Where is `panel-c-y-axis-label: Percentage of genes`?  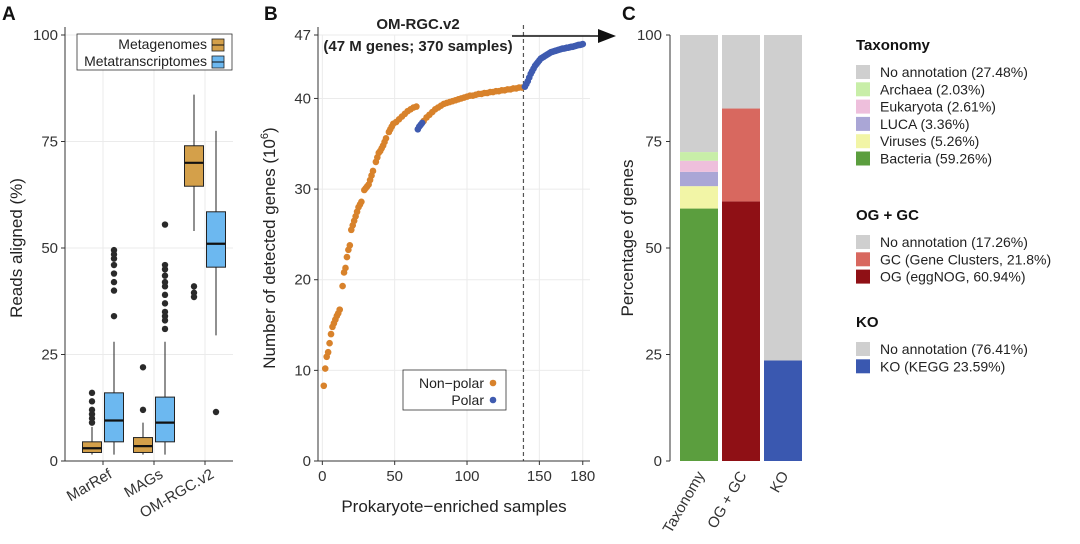 panel-c-y-axis-label: Percentage of genes is located at coordinates (627, 238).